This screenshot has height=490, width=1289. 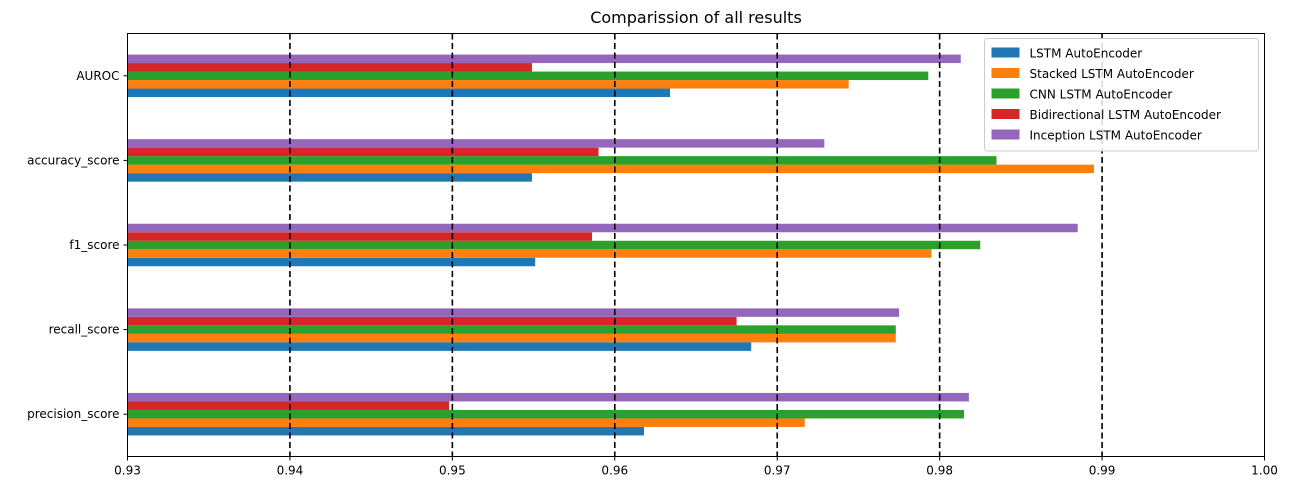 What do you see at coordinates (777, 471) in the screenshot?
I see `x-tick-label: 0.97` at bounding box center [777, 471].